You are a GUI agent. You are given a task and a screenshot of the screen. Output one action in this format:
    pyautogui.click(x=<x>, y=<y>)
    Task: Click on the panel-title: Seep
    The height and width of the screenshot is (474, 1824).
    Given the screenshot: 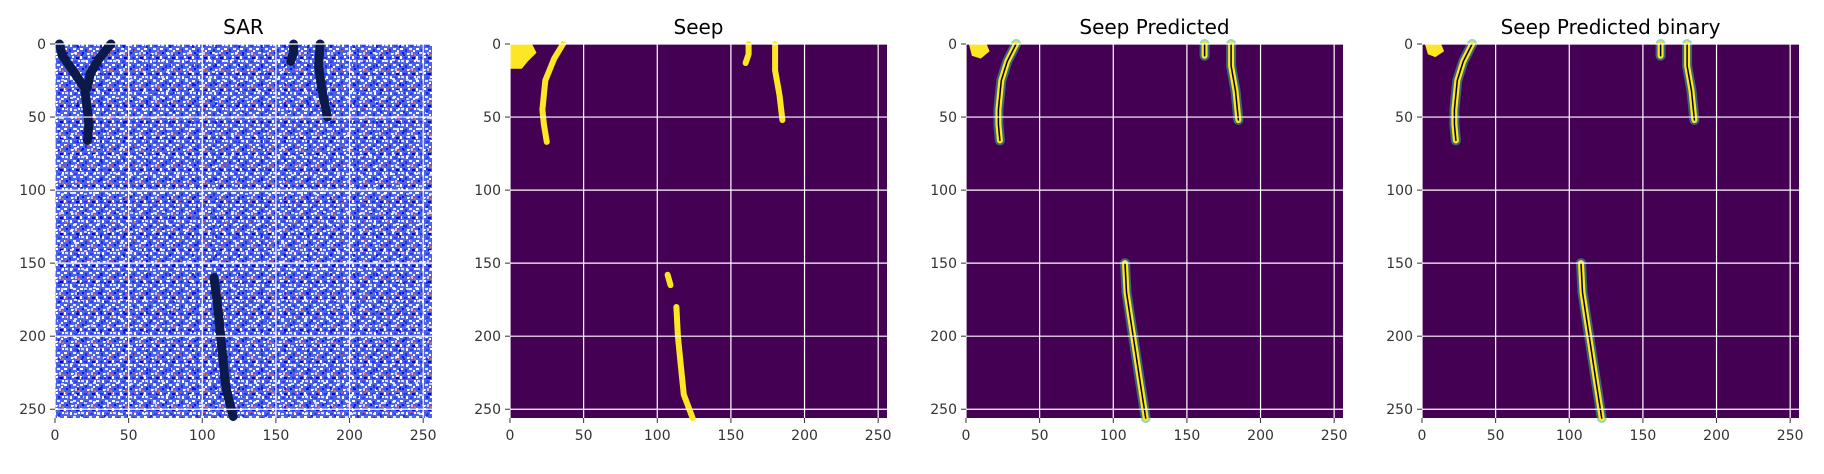 What is the action you would take?
    pyautogui.click(x=699, y=27)
    